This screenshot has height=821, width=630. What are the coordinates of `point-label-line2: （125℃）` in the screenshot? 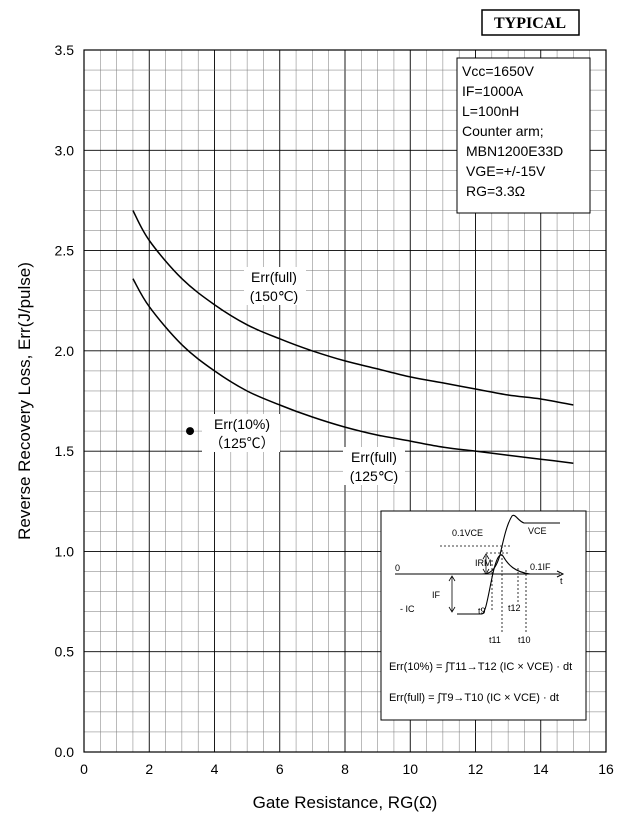 It's located at (241, 443).